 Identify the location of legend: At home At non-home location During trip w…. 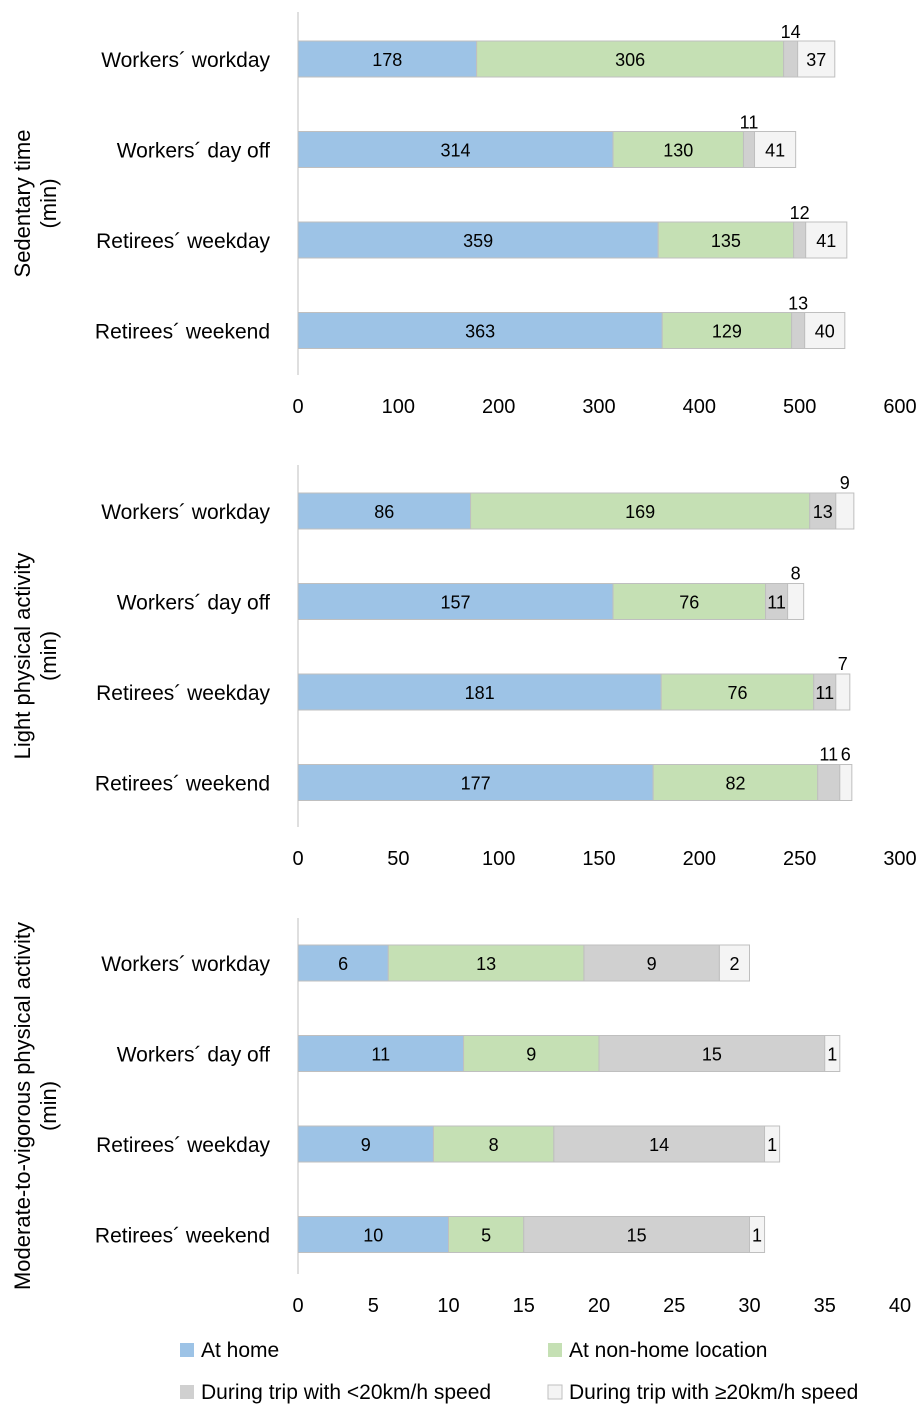
(519, 1371).